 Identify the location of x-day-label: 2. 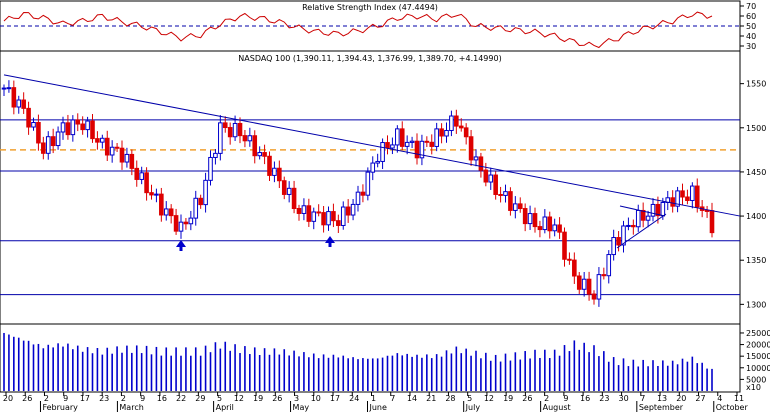
(46, 398).